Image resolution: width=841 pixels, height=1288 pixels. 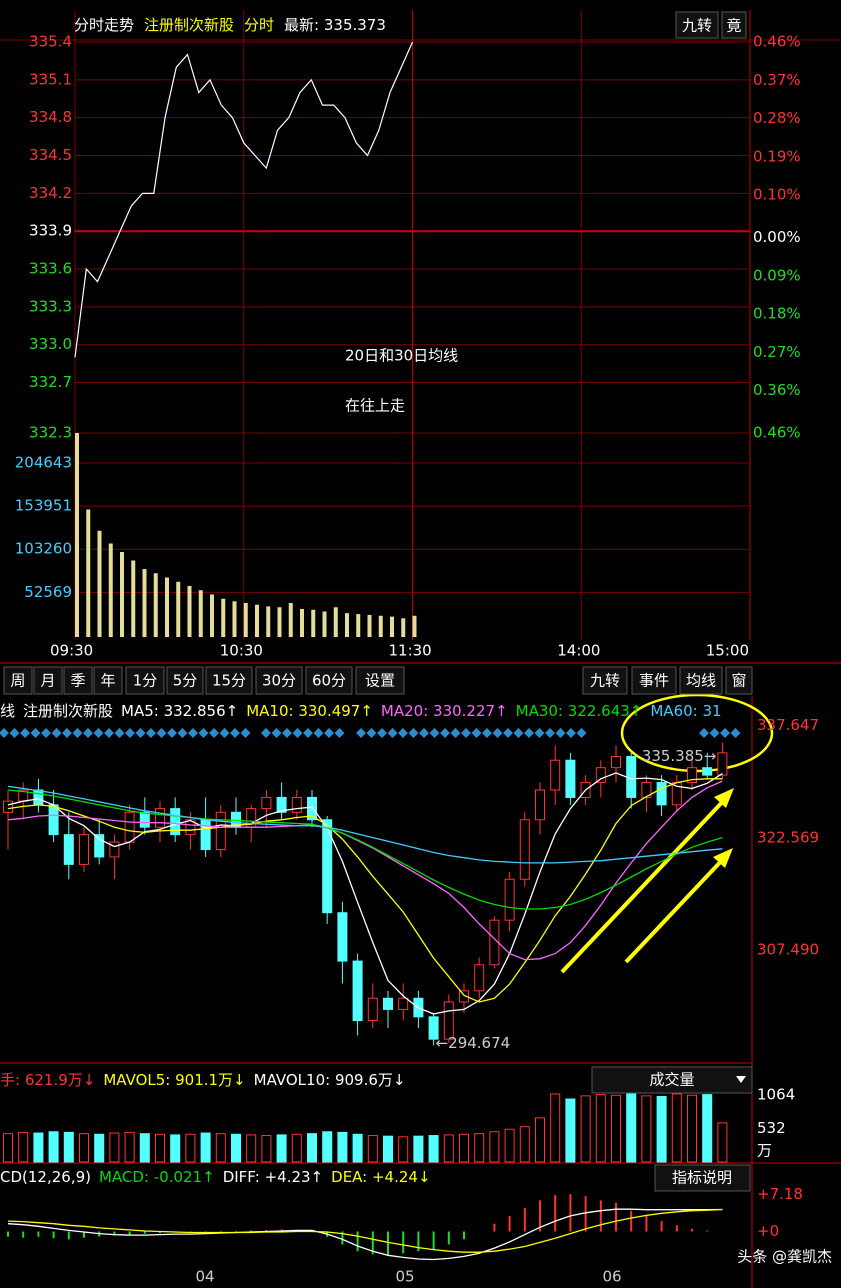 What do you see at coordinates (788, 949) in the screenshot?
I see `y-tick-label: 307.490` at bounding box center [788, 949].